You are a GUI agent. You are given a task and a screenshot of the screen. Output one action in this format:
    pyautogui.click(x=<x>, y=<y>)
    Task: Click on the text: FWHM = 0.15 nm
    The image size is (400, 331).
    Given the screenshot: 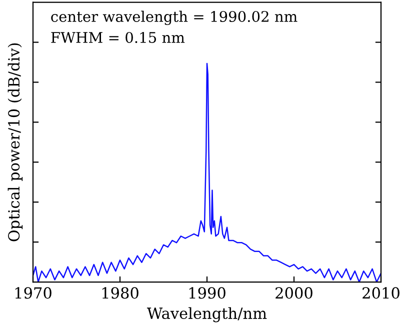 What is the action you would take?
    pyautogui.click(x=118, y=37)
    